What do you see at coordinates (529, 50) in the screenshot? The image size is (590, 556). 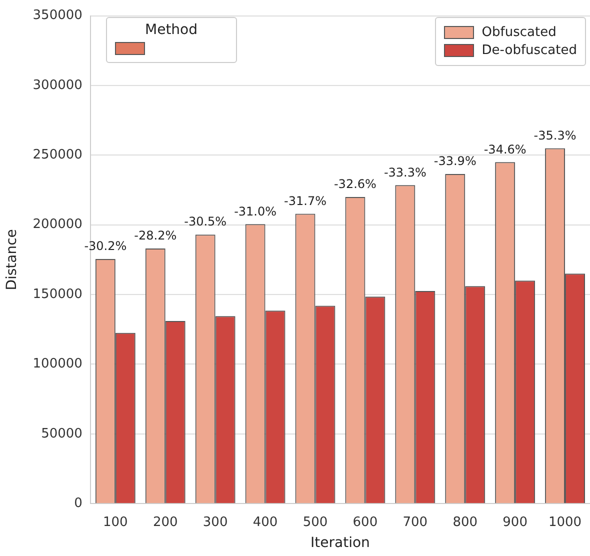 I see `legend-label: De-obfuscated` at bounding box center [529, 50].